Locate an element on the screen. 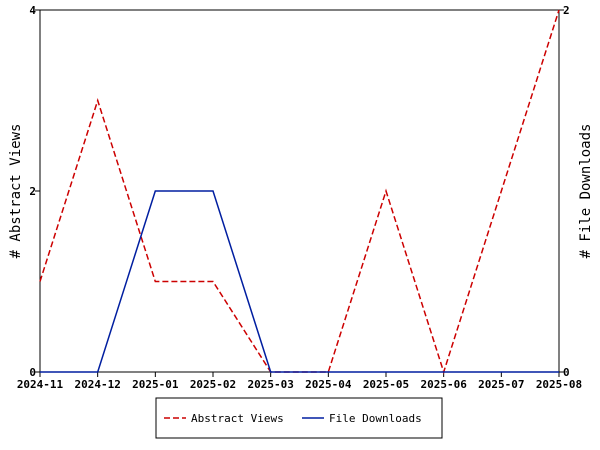  left-y-tick-label: 4 is located at coordinates (32, 10).